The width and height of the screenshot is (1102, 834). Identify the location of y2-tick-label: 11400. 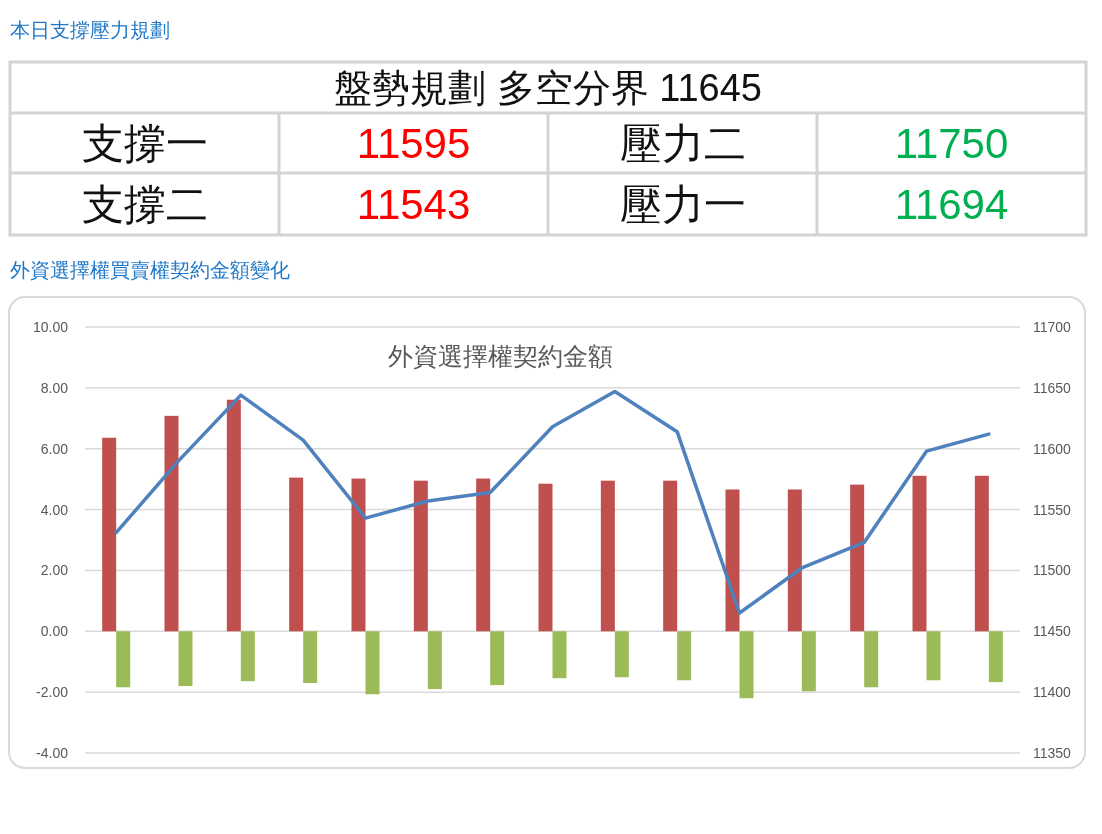
(1052, 692).